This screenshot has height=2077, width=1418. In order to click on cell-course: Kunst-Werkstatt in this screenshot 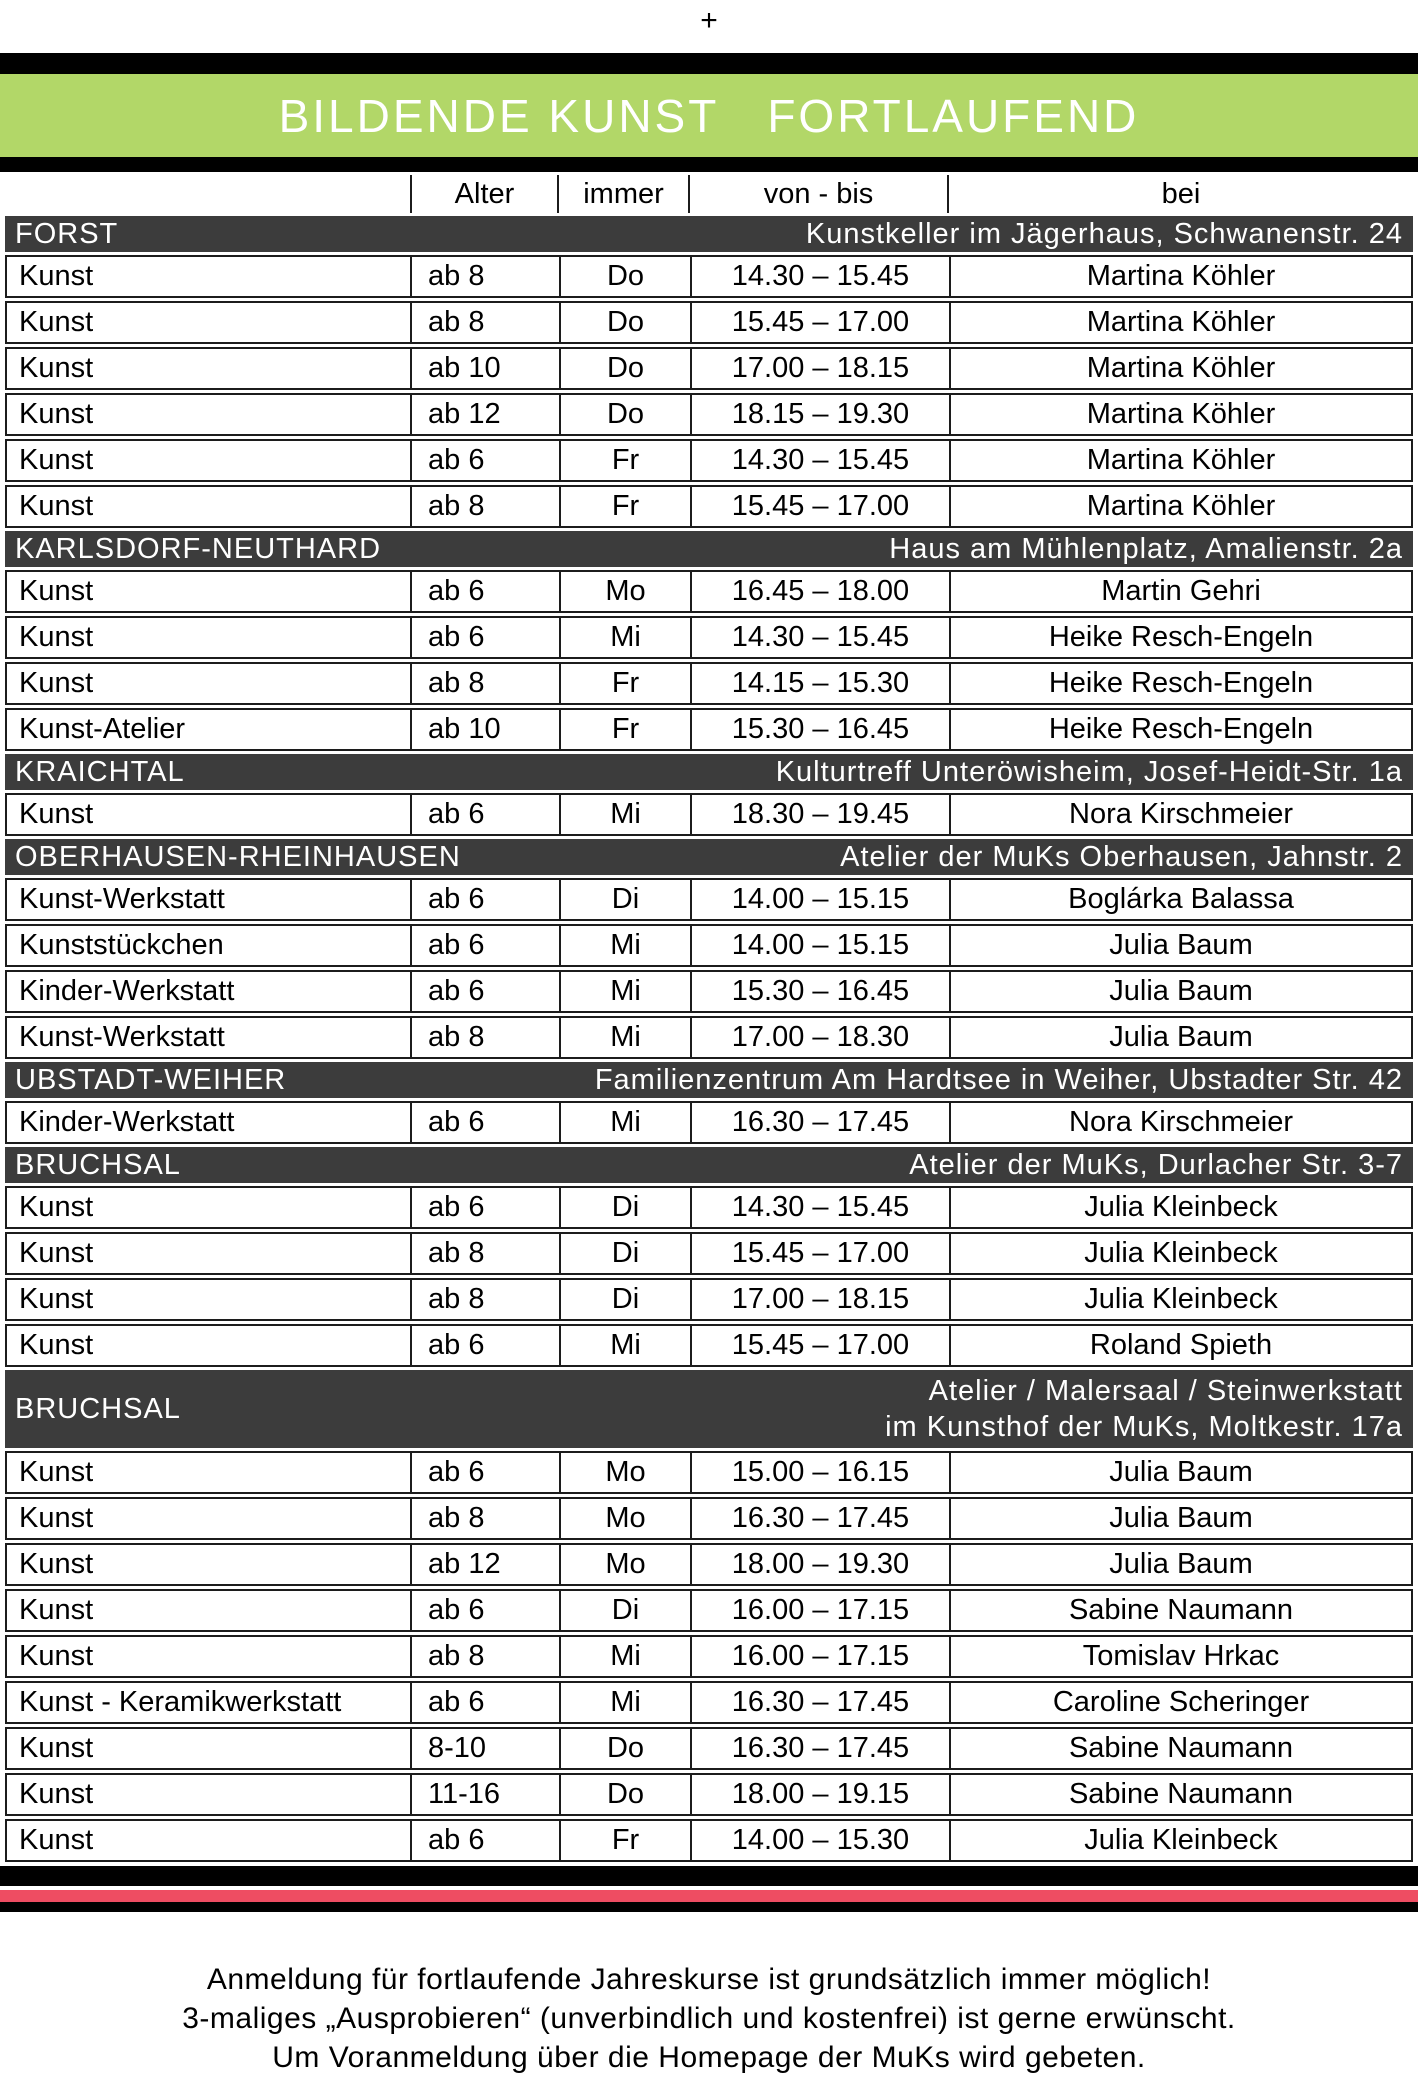, I will do `click(207, 899)`.